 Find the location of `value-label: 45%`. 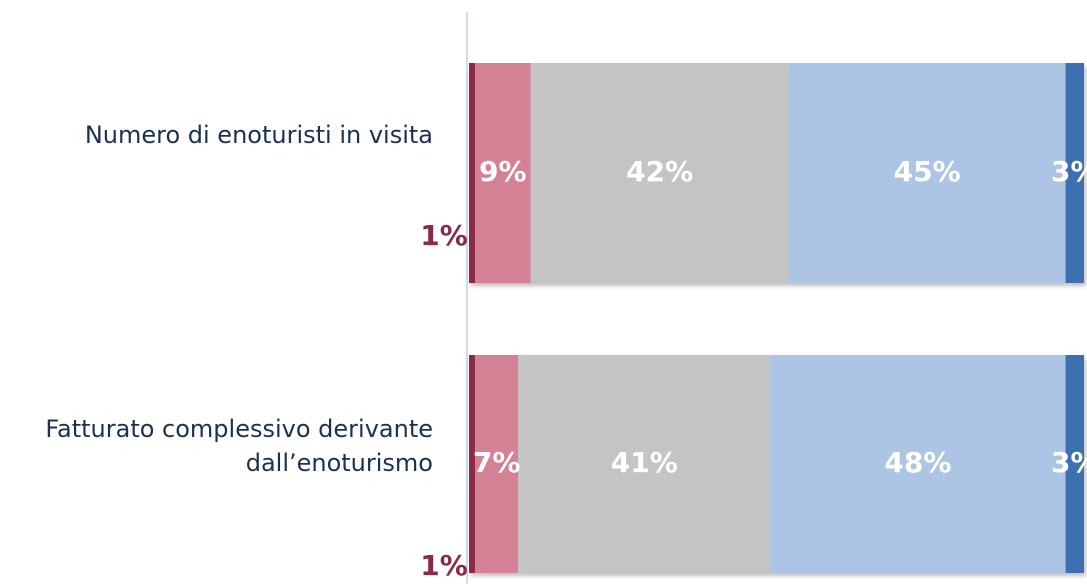

value-label: 45% is located at coordinates (927, 171).